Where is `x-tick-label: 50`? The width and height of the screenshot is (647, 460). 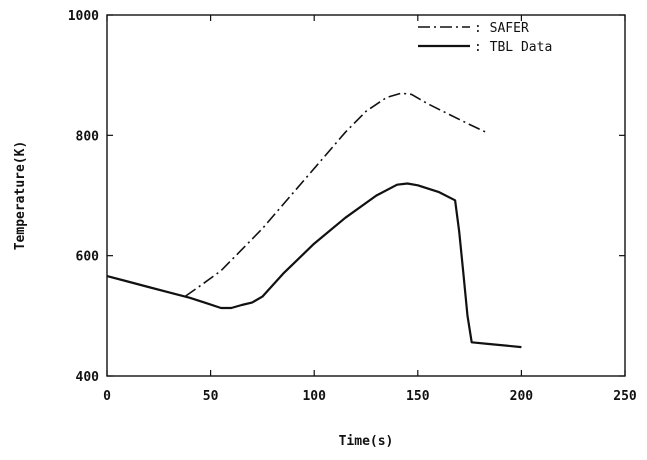 x-tick-label: 50 is located at coordinates (211, 396).